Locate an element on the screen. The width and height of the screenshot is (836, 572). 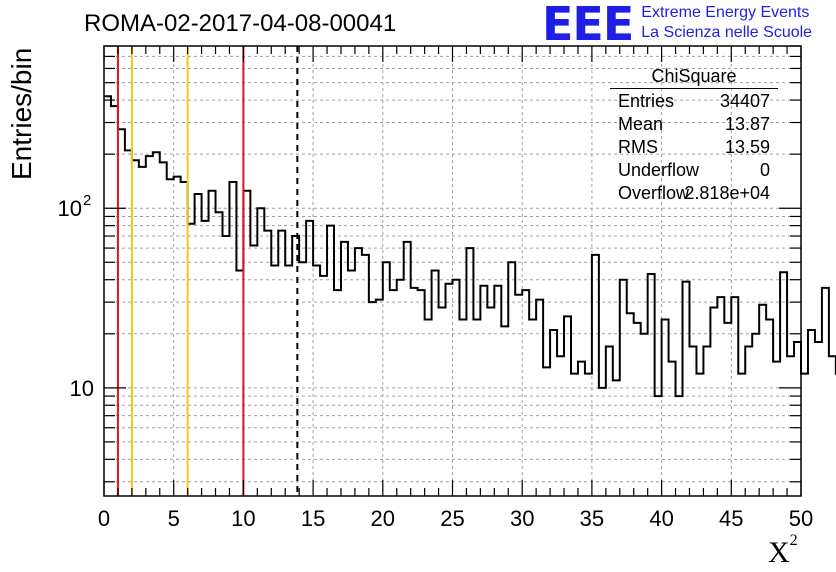
stats-label: Underflow is located at coordinates (659, 170).